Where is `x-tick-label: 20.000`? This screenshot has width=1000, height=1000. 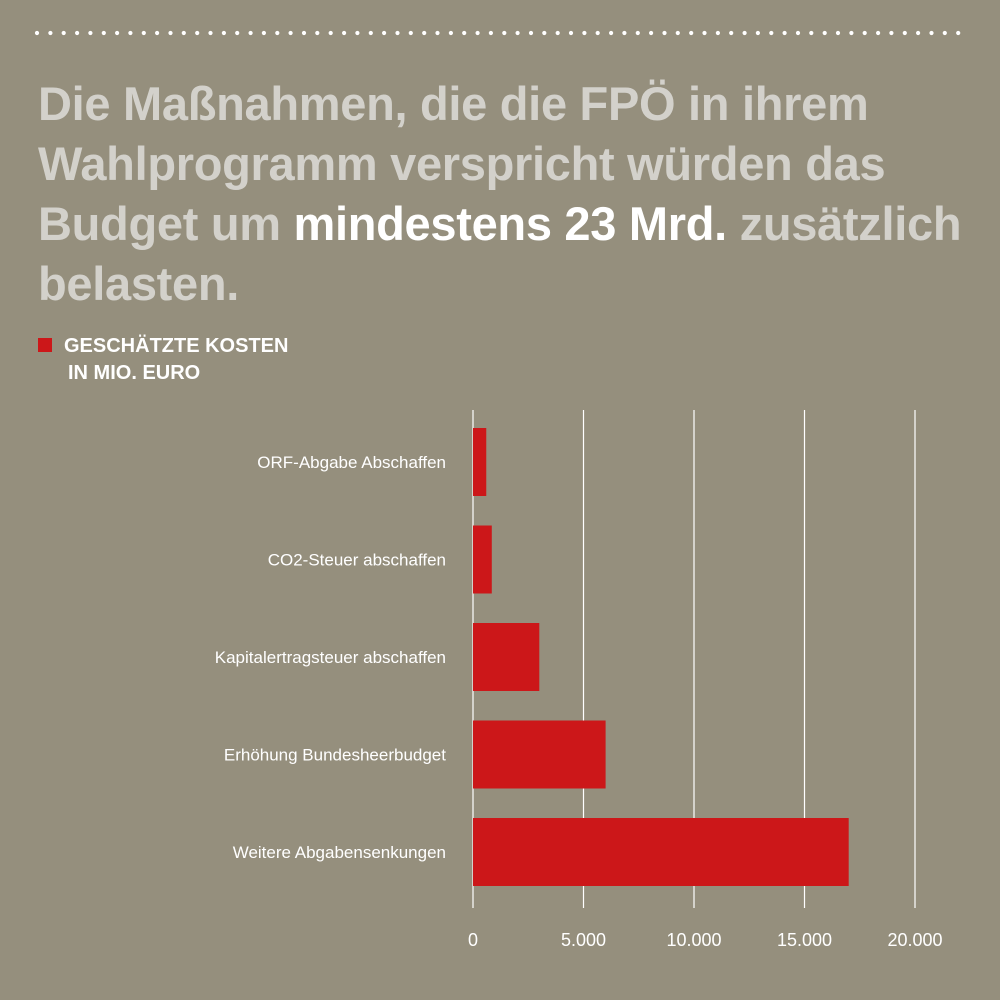
x-tick-label: 20.000 is located at coordinates (914, 940).